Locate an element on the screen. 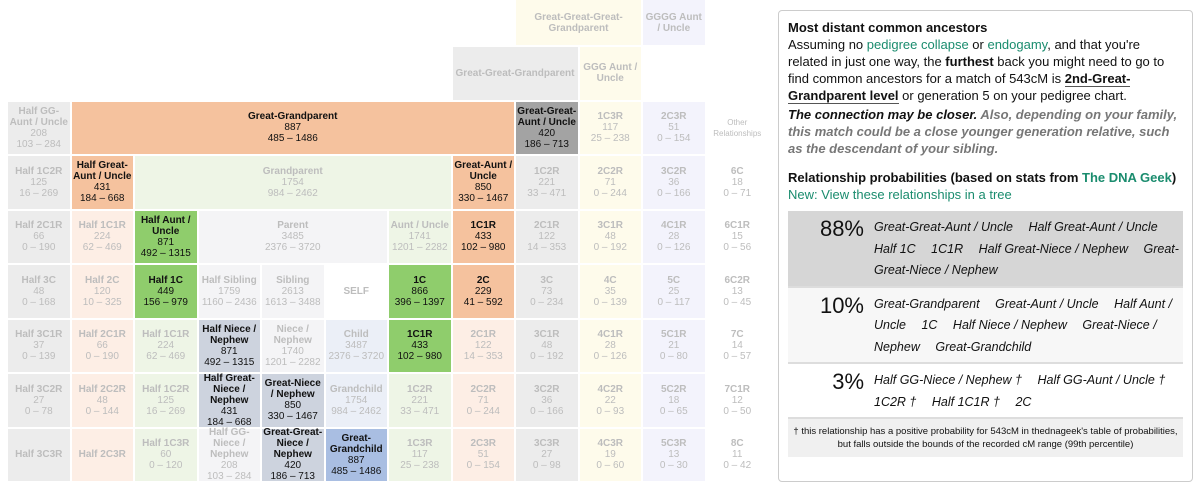 The image size is (1200, 489). relationship-cell: Great-Niece / Nephew 850 330 – 1467 is located at coordinates (293, 400).